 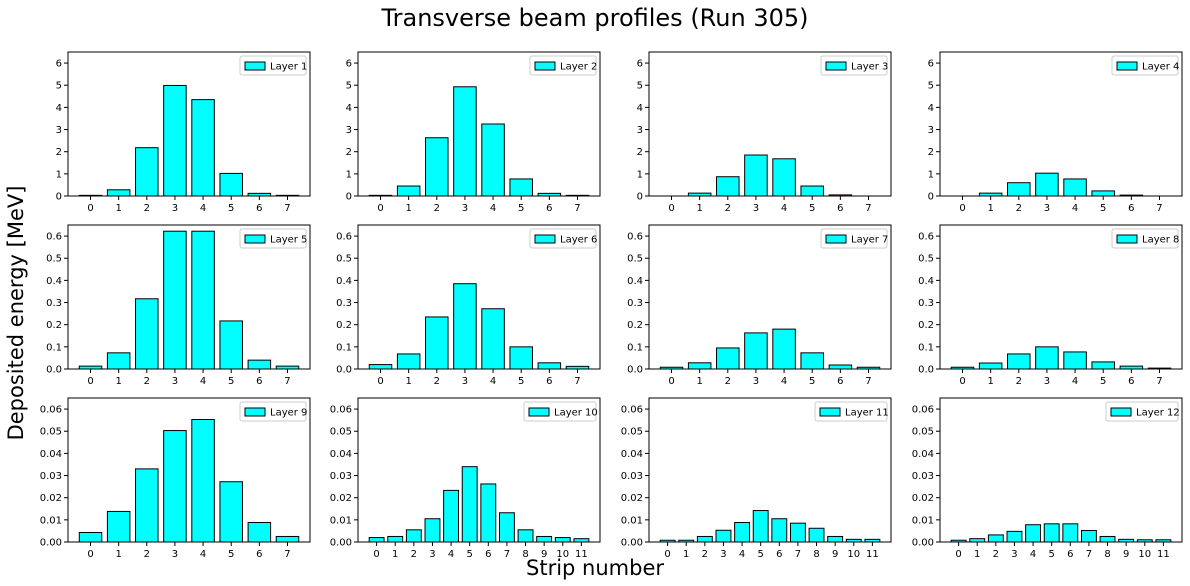 I want to click on y-tick-label: 0.5, so click(x=344, y=259).